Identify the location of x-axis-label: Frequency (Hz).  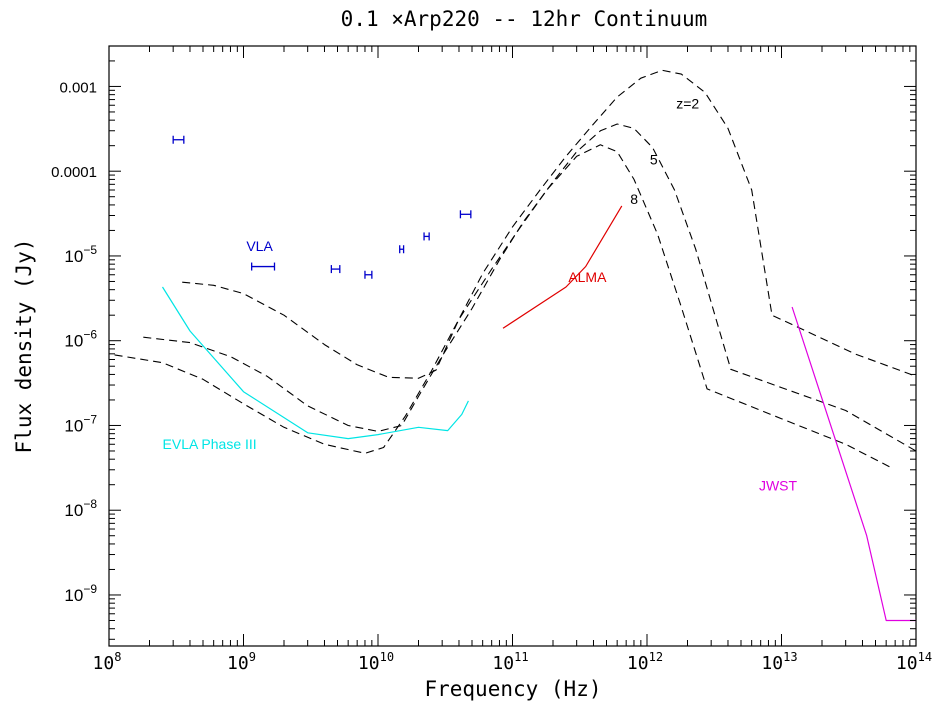
(512, 689).